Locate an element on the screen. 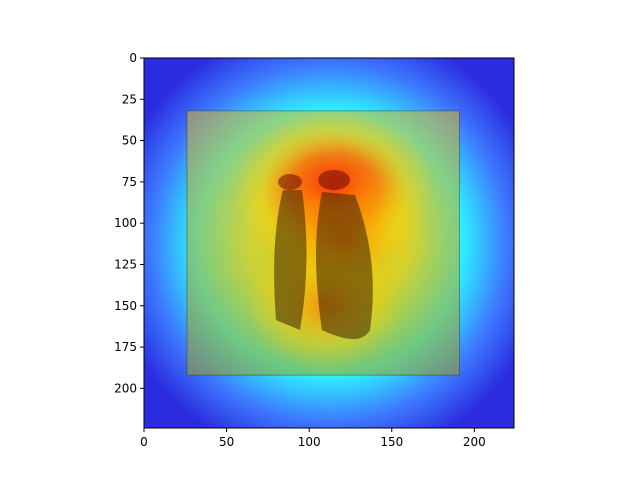  y-tick-label: 100 is located at coordinates (125, 223).